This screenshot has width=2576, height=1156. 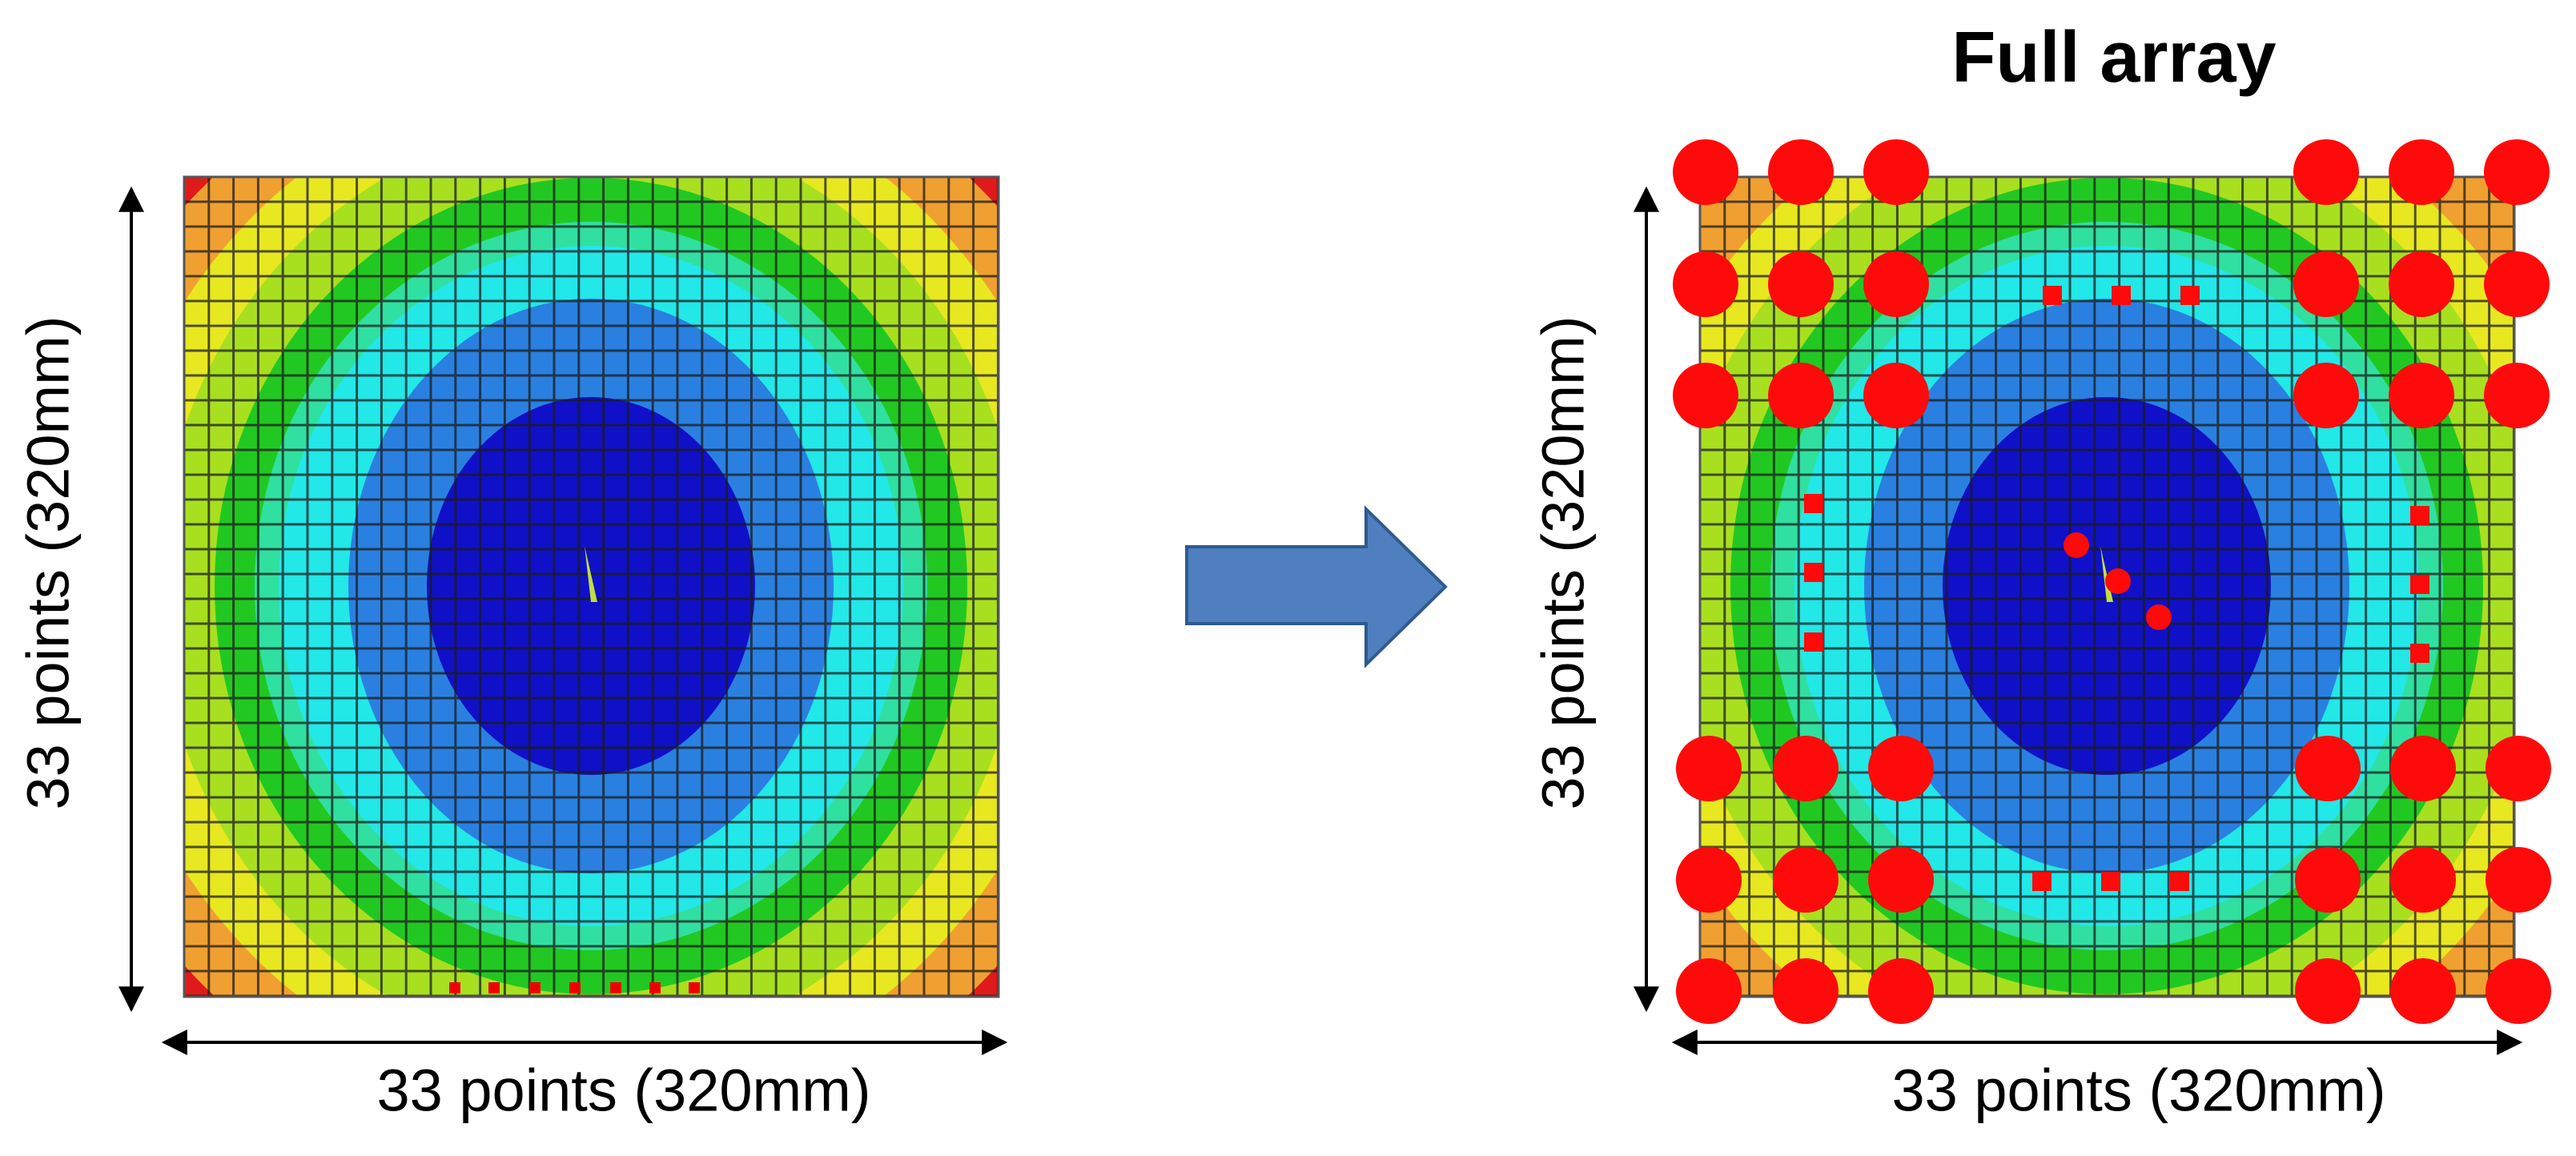 I want to click on transition-arrow, so click(x=1316, y=586).